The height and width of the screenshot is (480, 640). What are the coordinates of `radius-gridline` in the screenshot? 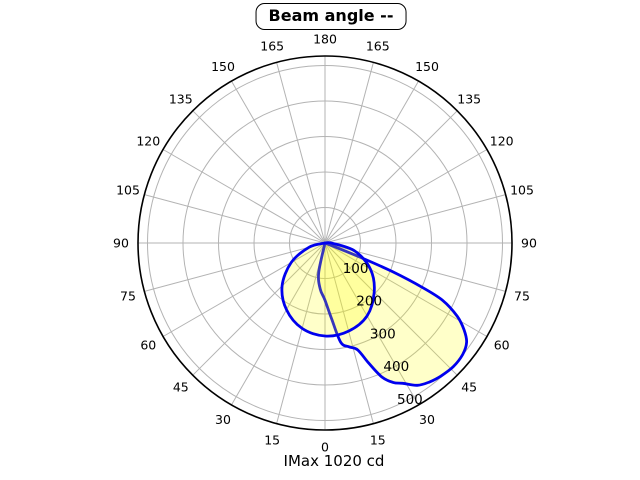 It's located at (325, 243).